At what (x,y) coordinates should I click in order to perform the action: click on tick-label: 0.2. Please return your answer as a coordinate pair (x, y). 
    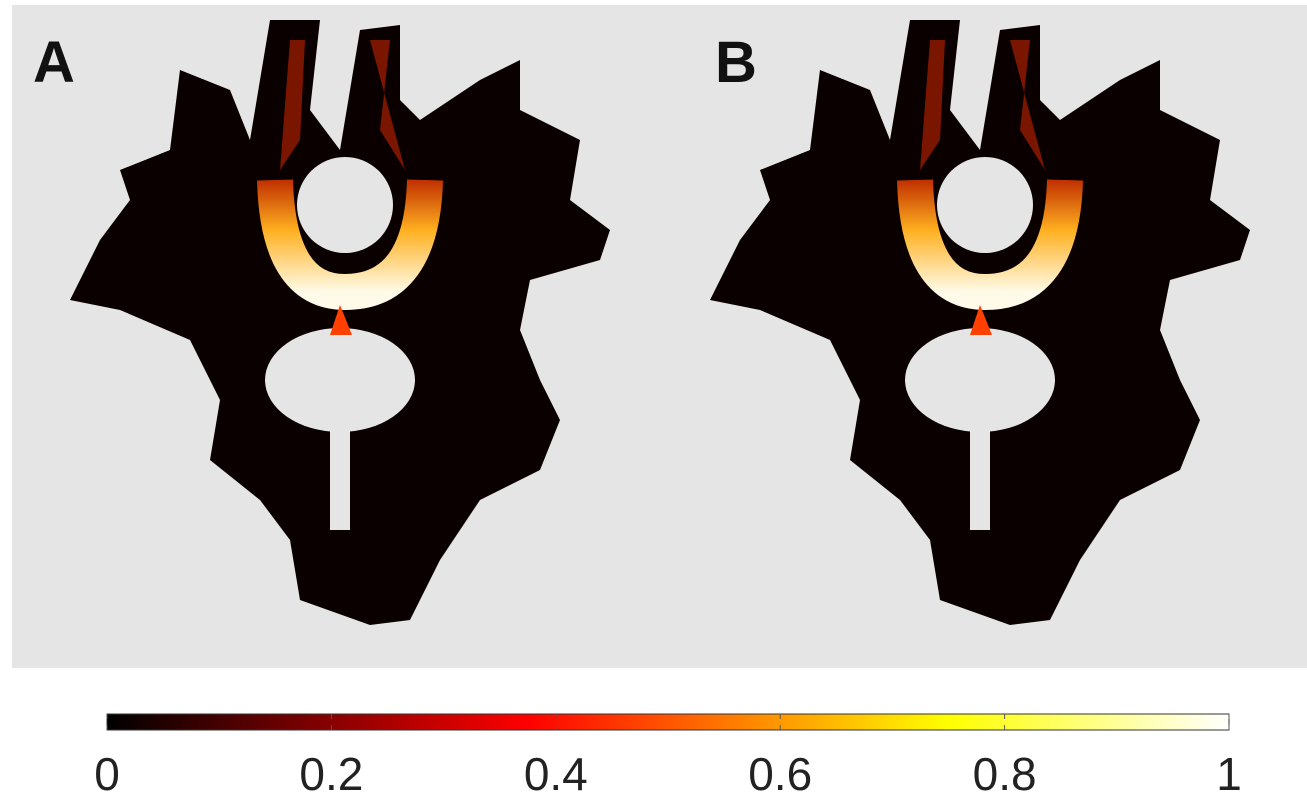
    Looking at the image, I should click on (331, 771).